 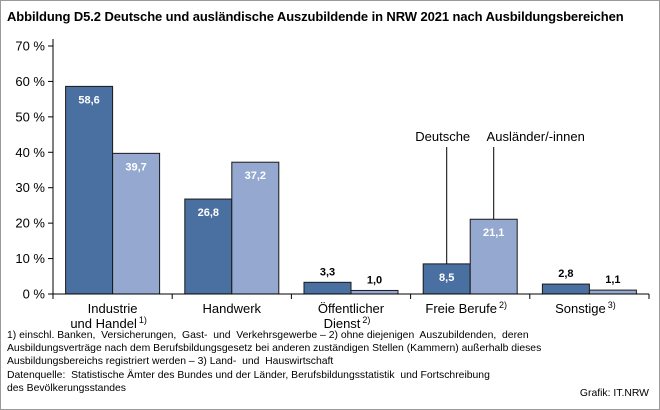 What do you see at coordinates (585, 308) in the screenshot?
I see `category-label: Sonstige 3)` at bounding box center [585, 308].